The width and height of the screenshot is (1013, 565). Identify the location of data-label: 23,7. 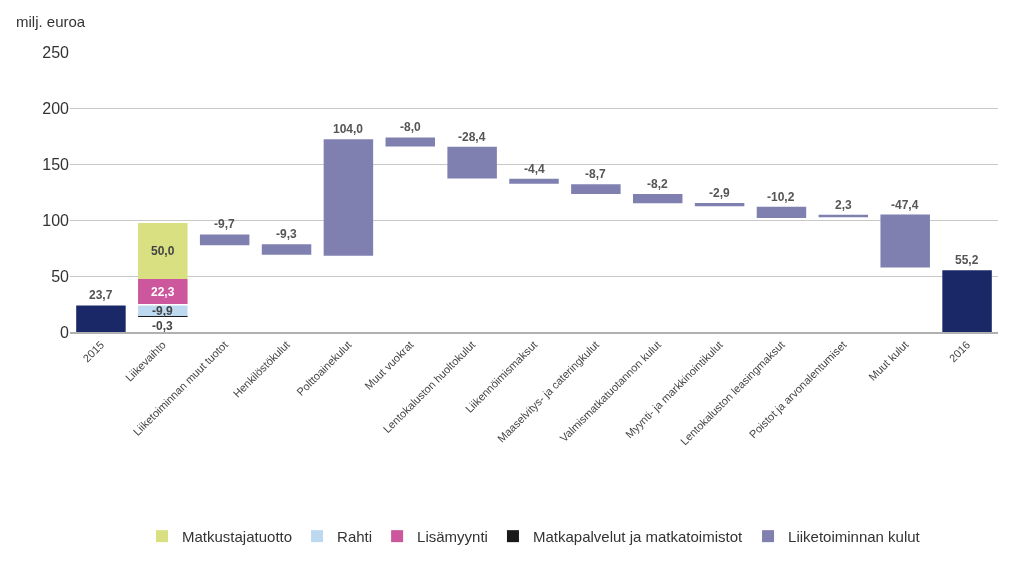
(101, 295).